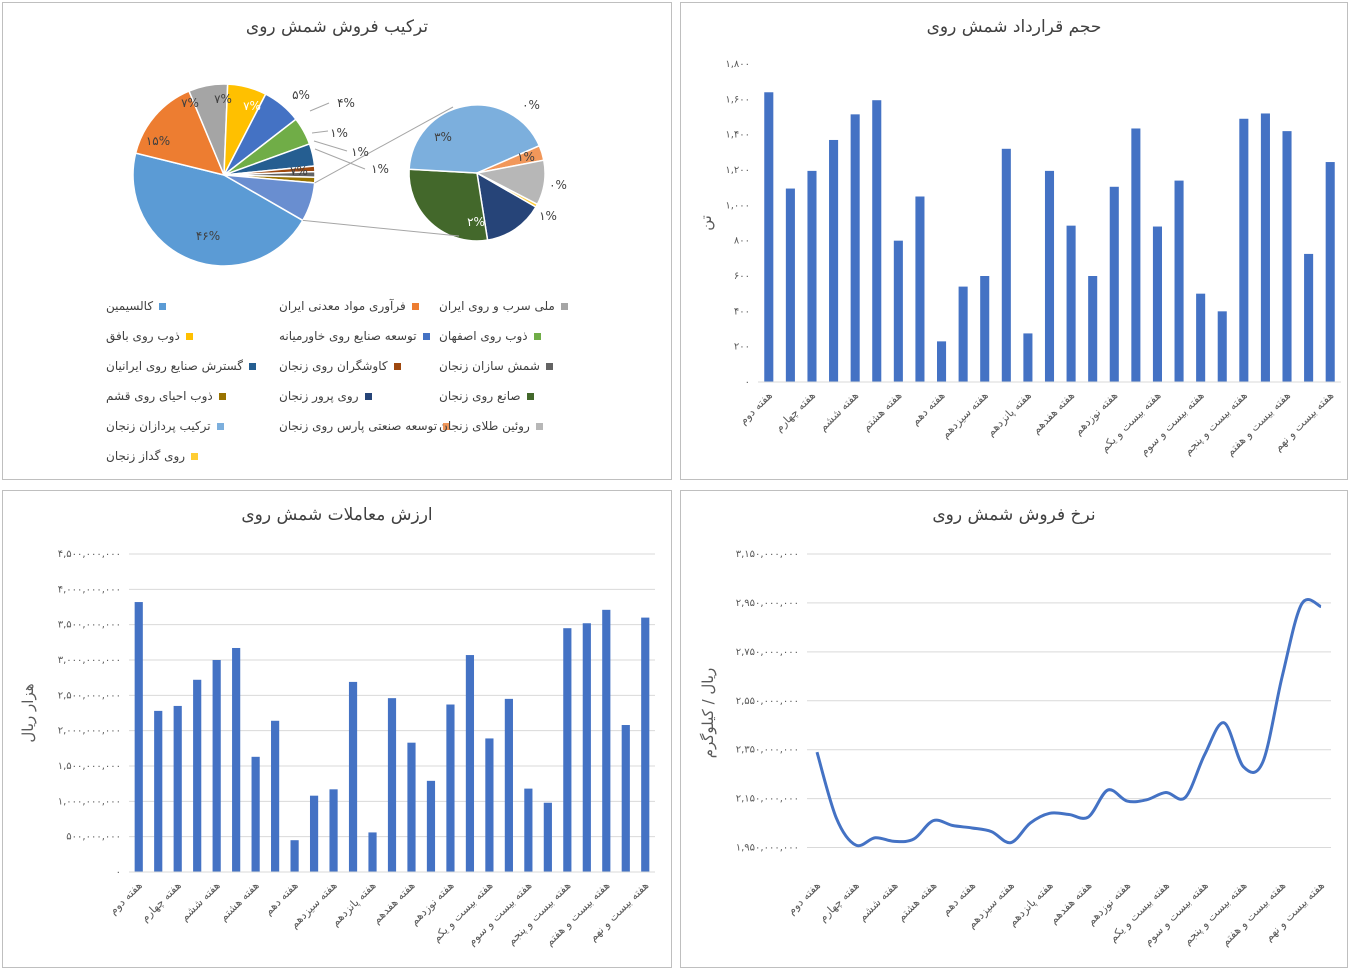 The image size is (1351, 971). Describe the element at coordinates (89, 731) in the screenshot. I see `y-tick-label: ۲,۰۰۰,۰۰۰,۰۰۰` at that location.